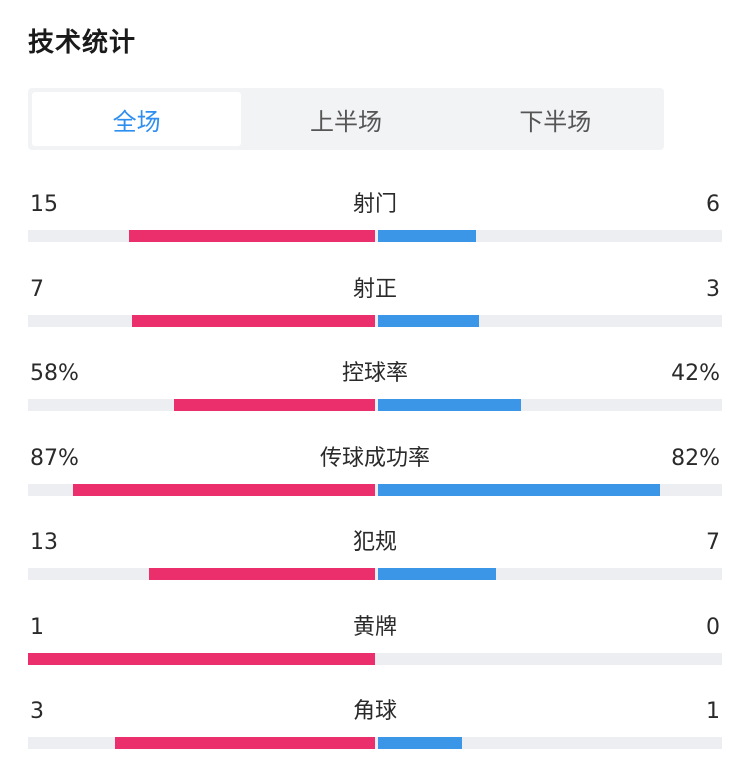 This screenshot has height=771, width=750. Describe the element at coordinates (375, 225) in the screenshot. I see `stat-row: 15 射门 6` at that location.